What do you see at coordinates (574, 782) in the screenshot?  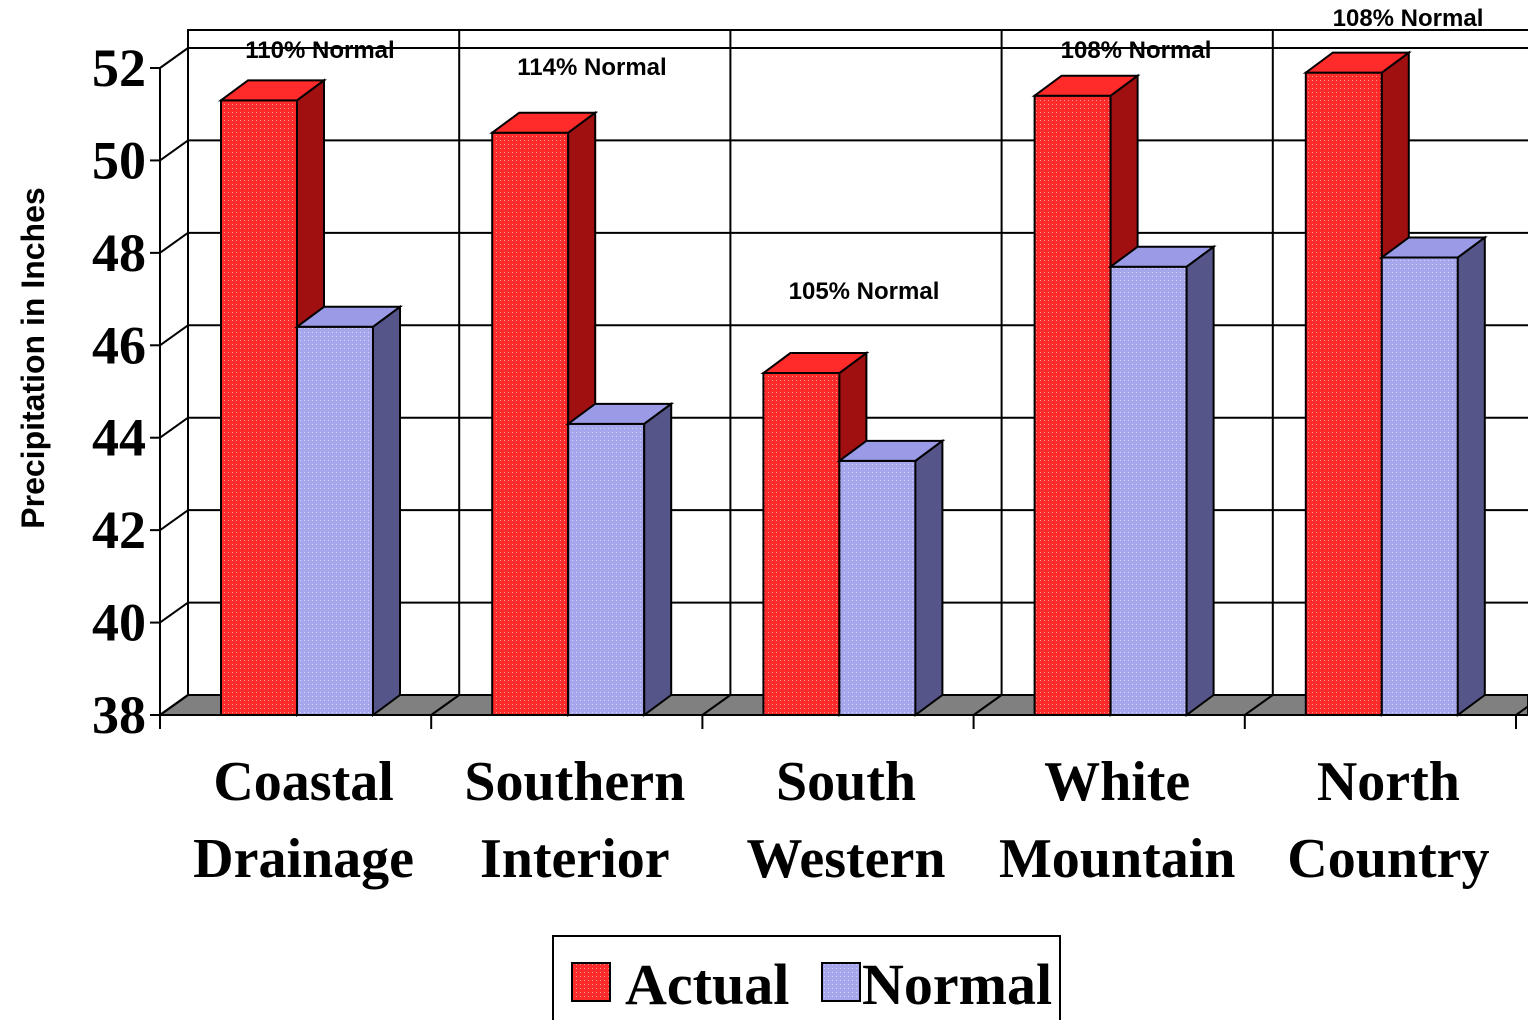 I see `category-label: Southern` at bounding box center [574, 782].